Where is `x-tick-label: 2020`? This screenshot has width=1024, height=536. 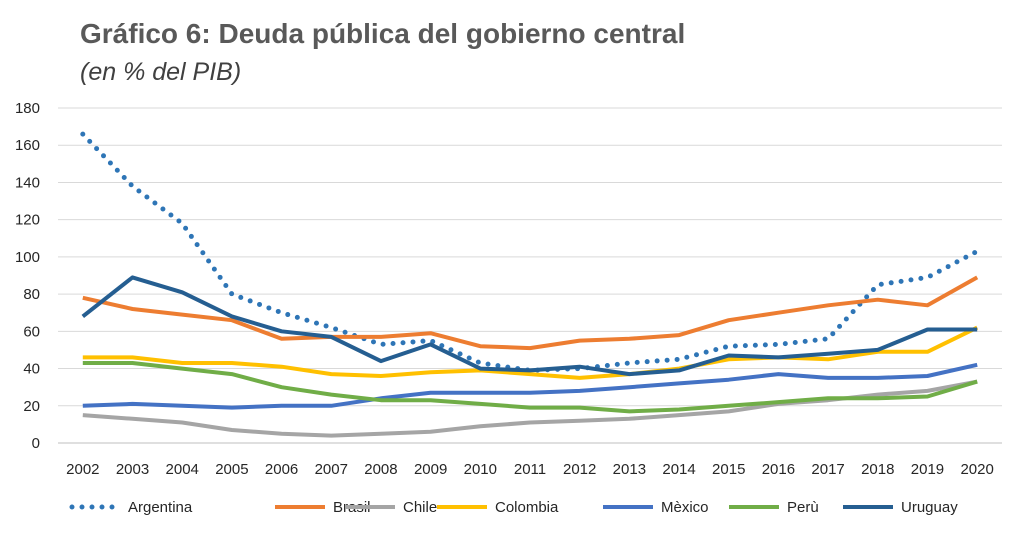 x-tick-label: 2020 is located at coordinates (976, 469).